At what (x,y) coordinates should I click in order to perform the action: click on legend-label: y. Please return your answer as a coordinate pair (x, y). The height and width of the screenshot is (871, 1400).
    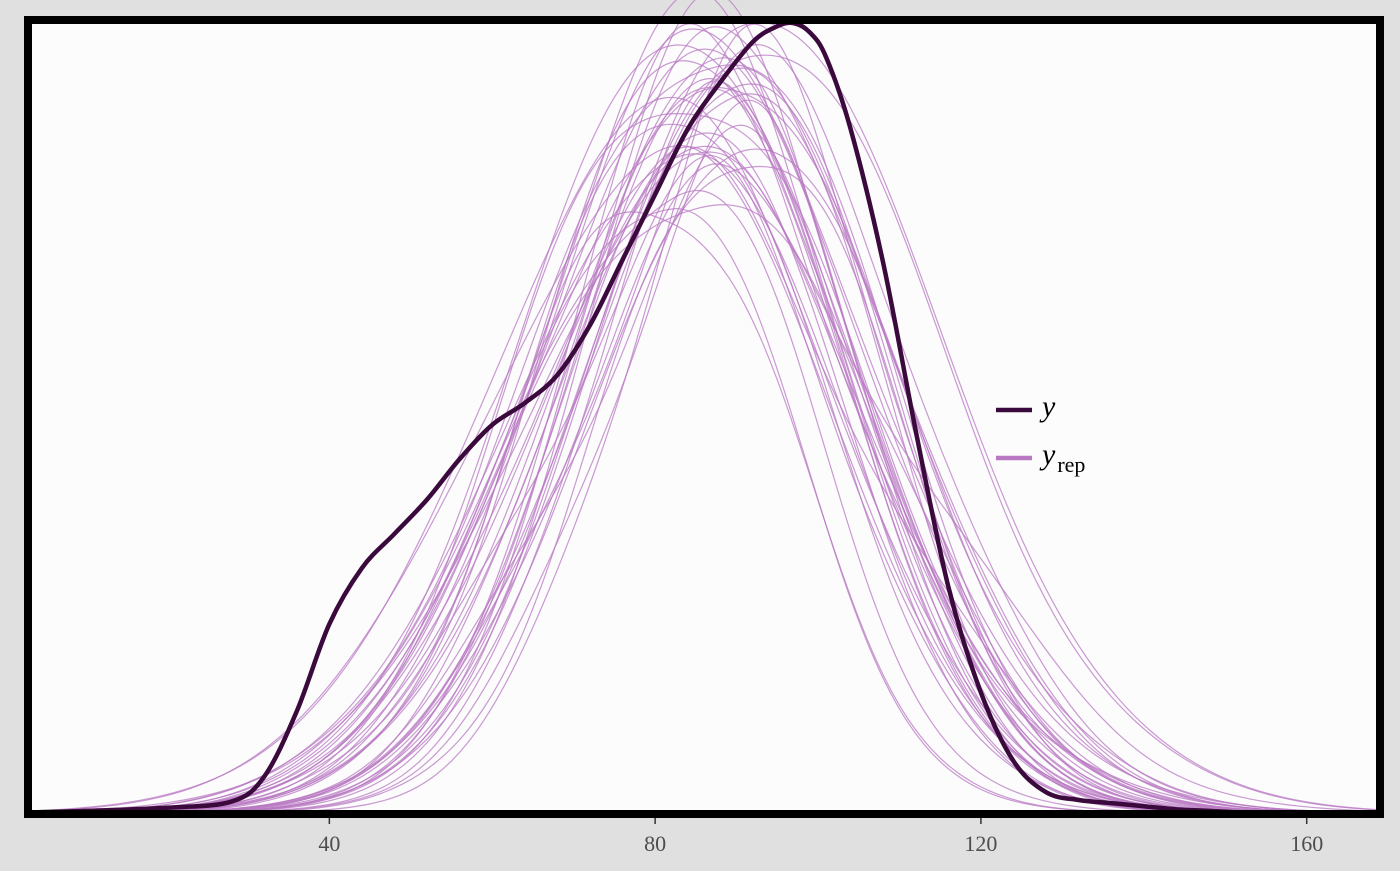
    Looking at the image, I should click on (1047, 406).